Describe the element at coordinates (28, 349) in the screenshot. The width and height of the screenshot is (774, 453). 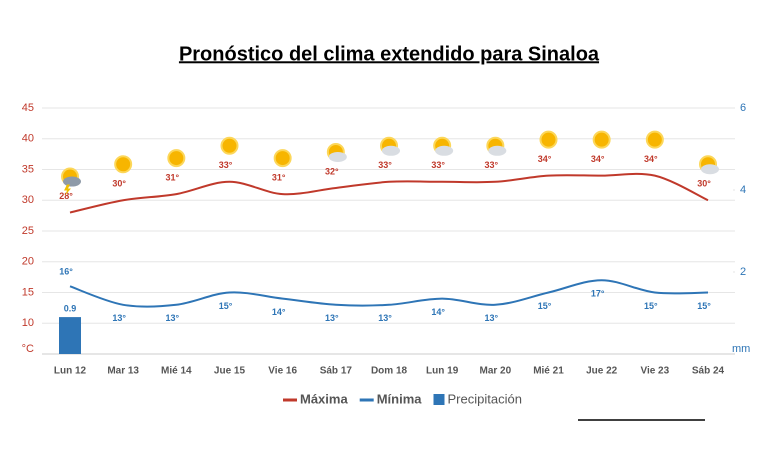
I see `y-axis-unit: °C` at that location.